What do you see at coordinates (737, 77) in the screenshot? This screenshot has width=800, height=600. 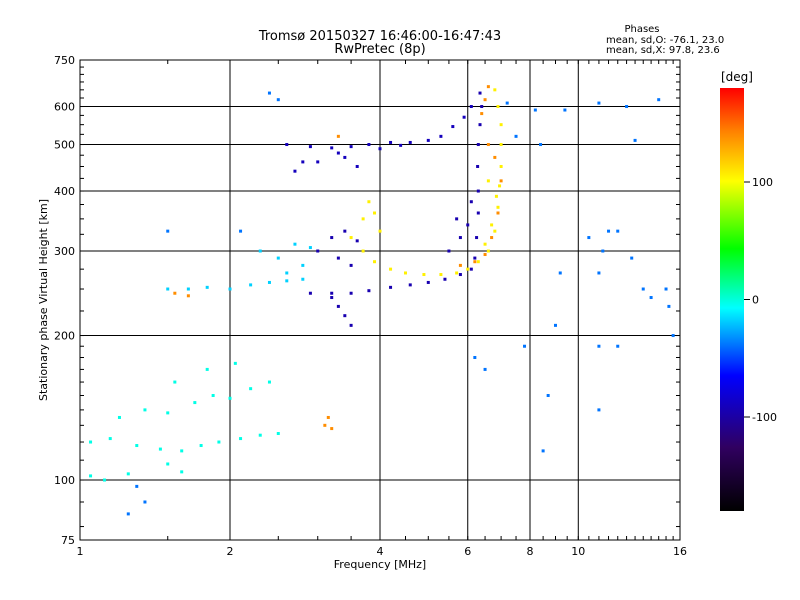 I see `colorbar-label: [deg]` at bounding box center [737, 77].